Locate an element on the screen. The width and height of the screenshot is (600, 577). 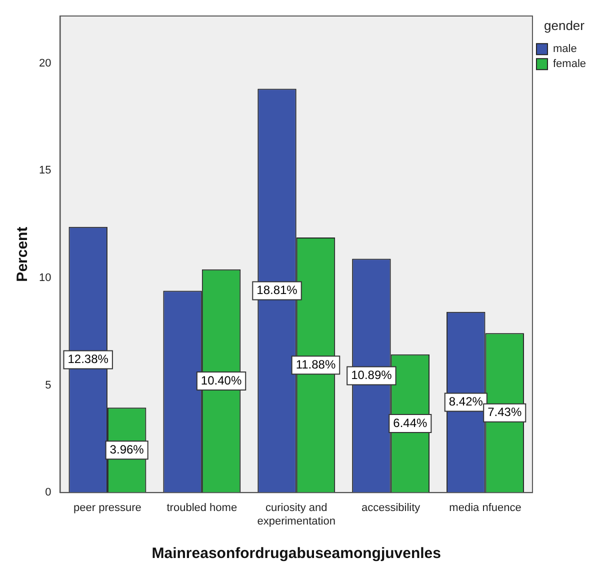
y-tick-label: 0 is located at coordinates (48, 492).